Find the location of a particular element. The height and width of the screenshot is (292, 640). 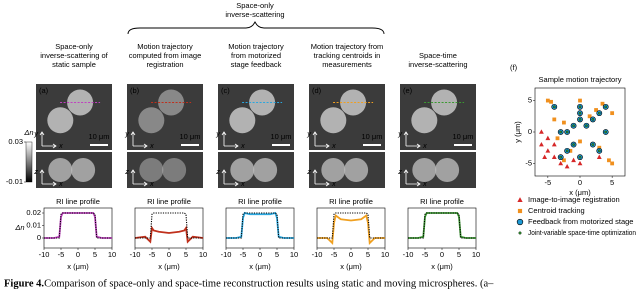

profile-curve is located at coordinates (351, 229).